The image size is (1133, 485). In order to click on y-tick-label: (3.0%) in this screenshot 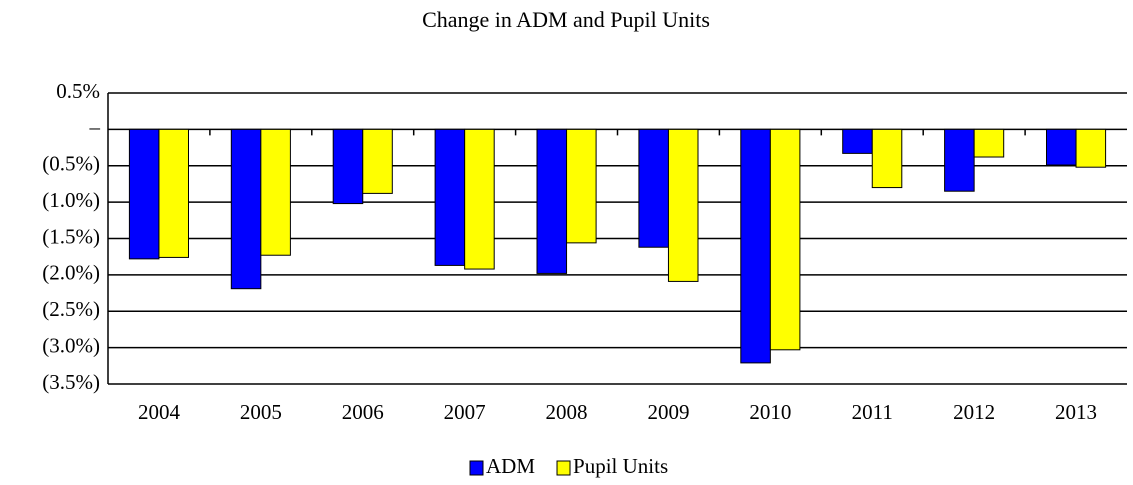, I will do `click(71, 345)`.